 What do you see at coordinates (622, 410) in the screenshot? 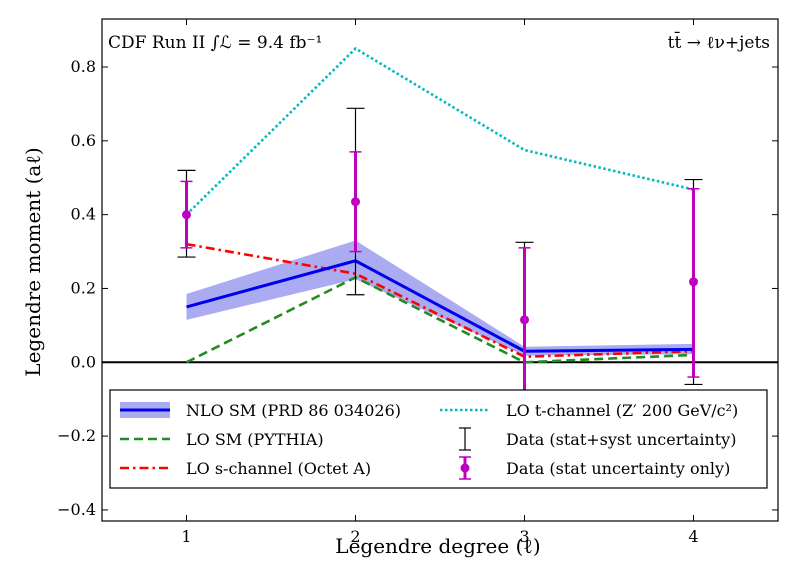
I see `legend-label: LO t-channel (Z′ 200 GeV/c²)` at bounding box center [622, 410].